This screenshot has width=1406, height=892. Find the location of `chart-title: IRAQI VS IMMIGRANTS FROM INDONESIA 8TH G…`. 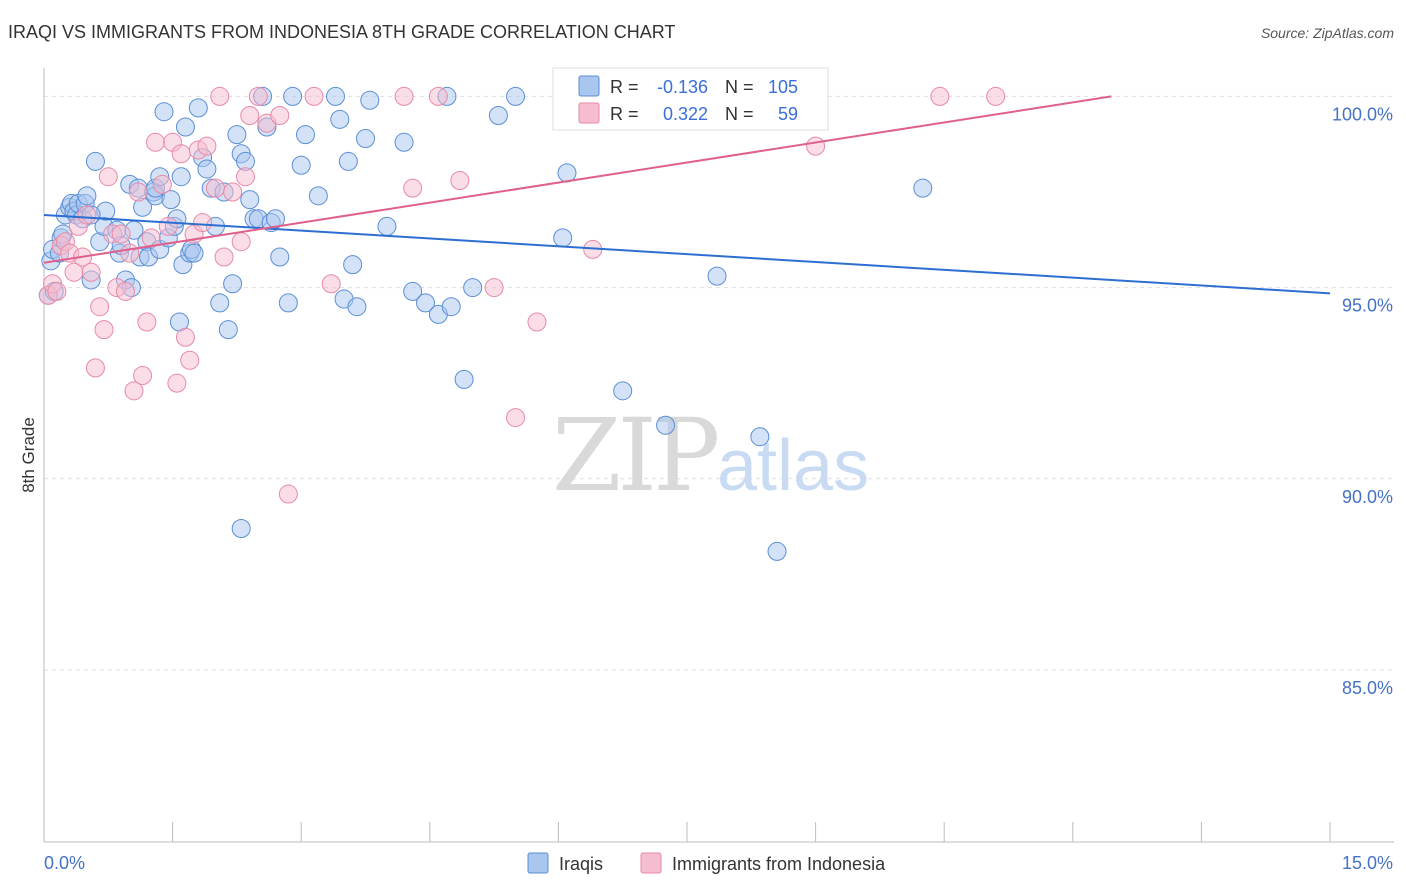

chart-title: IRAQI VS IMMIGRANTS FROM INDONESIA 8TH G… is located at coordinates (341, 32).